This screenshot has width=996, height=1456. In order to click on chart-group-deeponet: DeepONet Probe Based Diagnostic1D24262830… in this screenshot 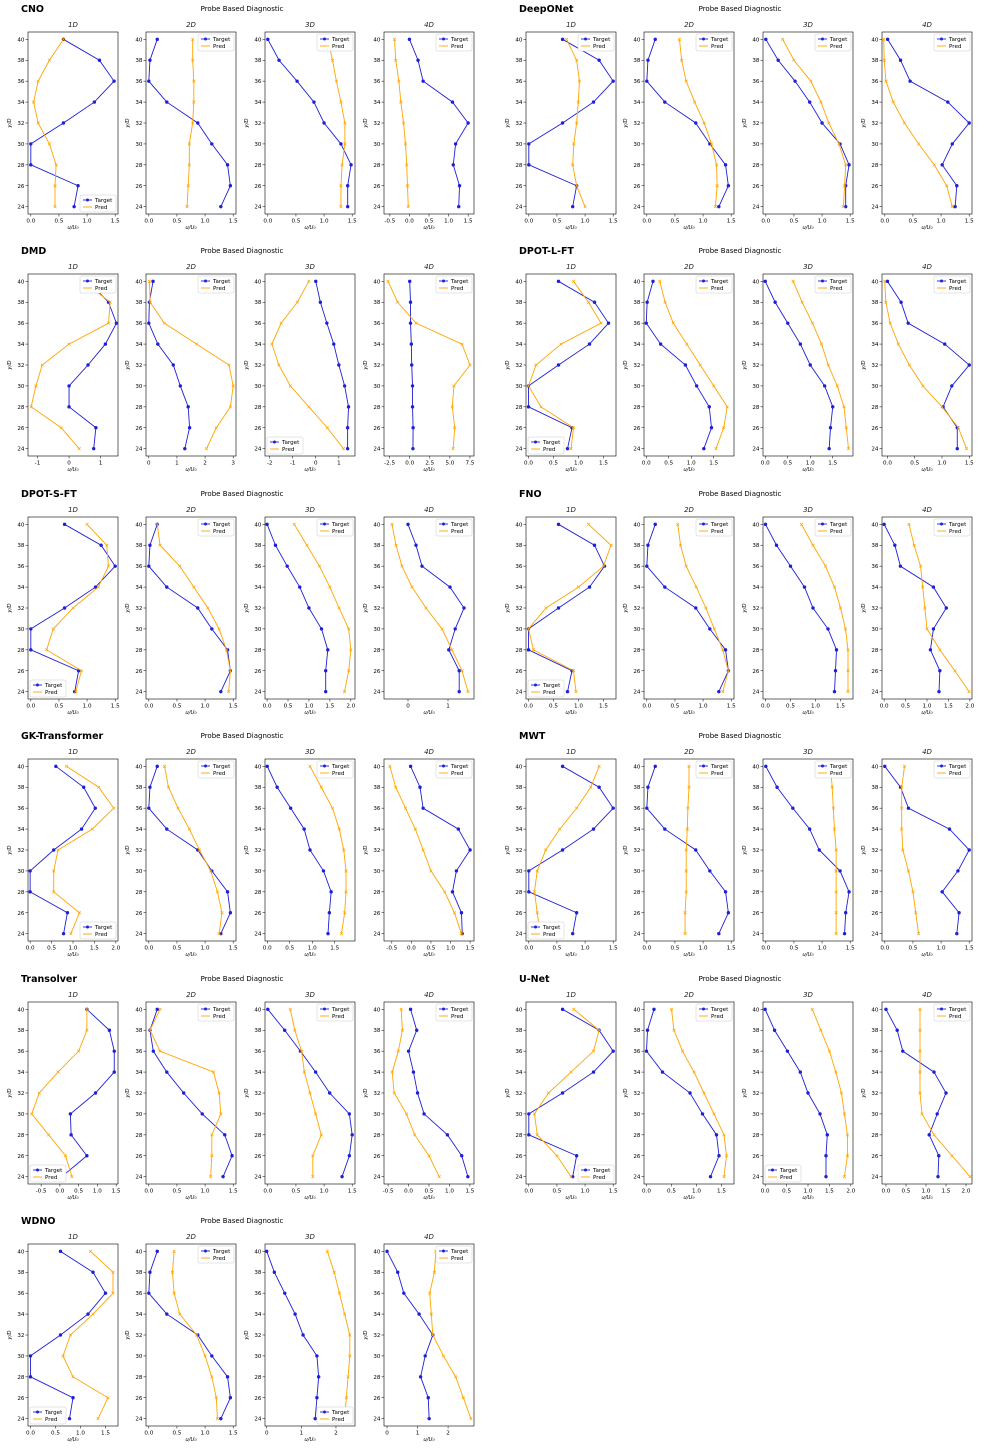, I will do `click(739, 117)`.